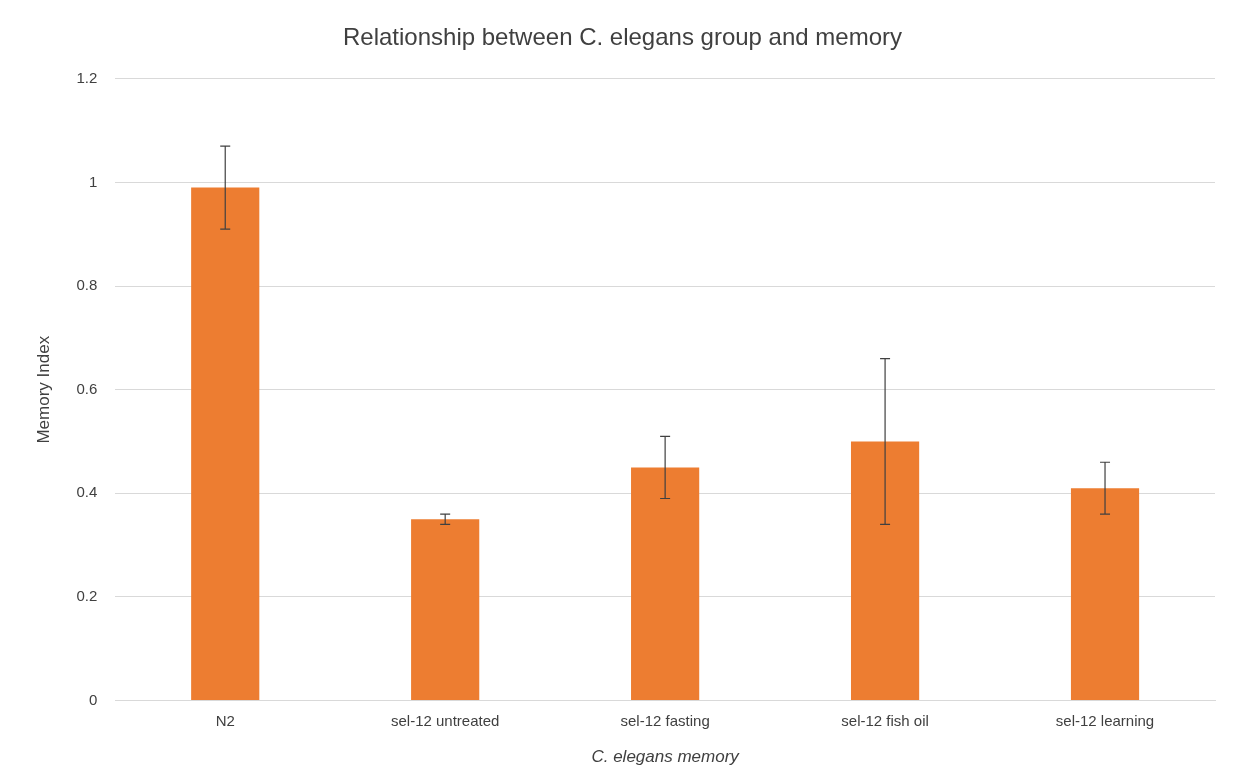 This screenshot has height=781, width=1255. What do you see at coordinates (225, 720) in the screenshot?
I see `x-tick-label: N2` at bounding box center [225, 720].